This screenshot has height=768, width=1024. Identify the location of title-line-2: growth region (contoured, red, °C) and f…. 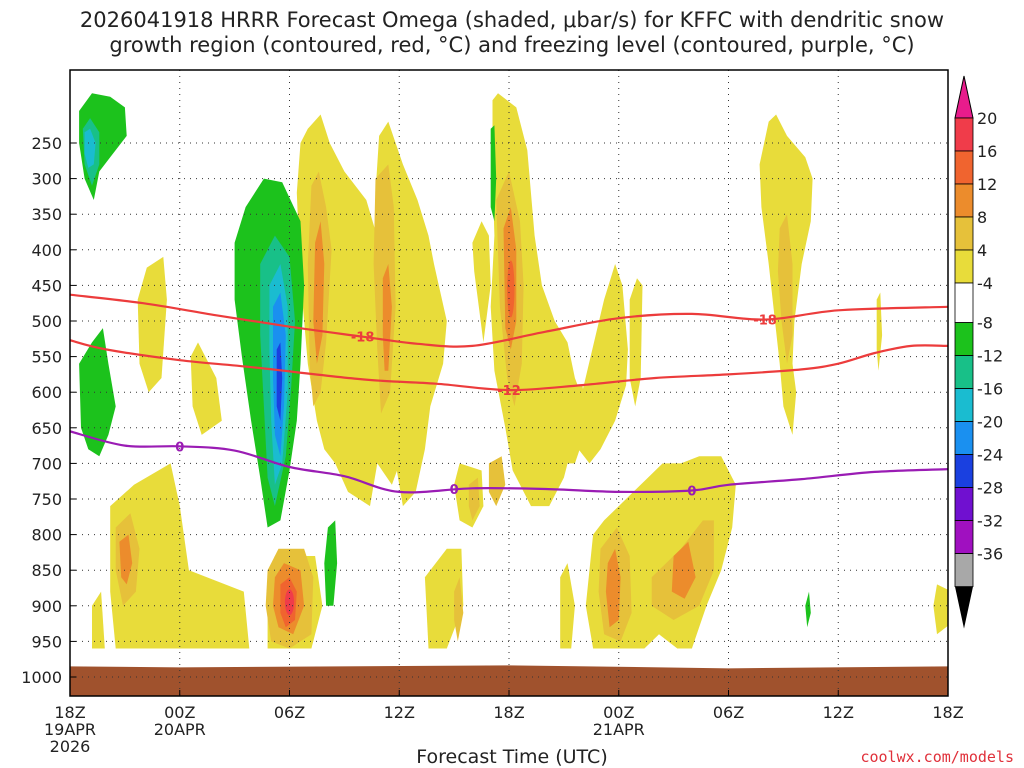
(512, 45).